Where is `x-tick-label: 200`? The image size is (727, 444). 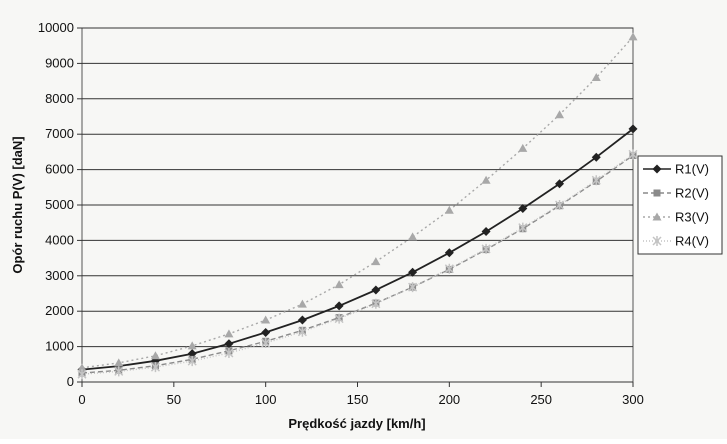
x-tick-label: 200 is located at coordinates (449, 399).